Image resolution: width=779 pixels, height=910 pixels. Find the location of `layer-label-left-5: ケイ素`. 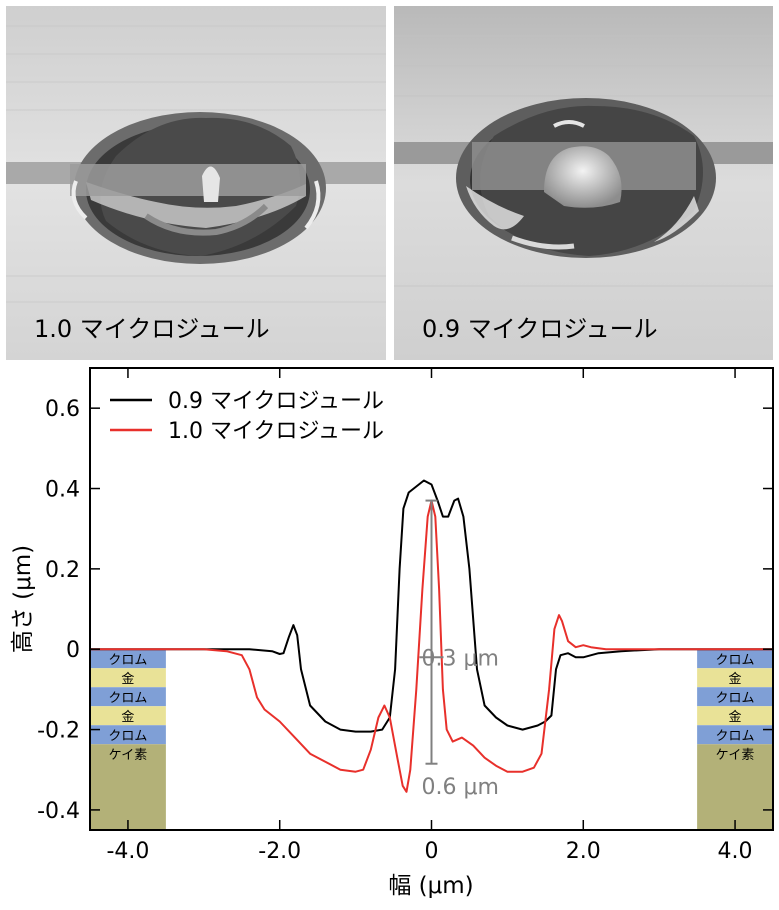

layer-label-left-5: ケイ素 is located at coordinates (128, 755).